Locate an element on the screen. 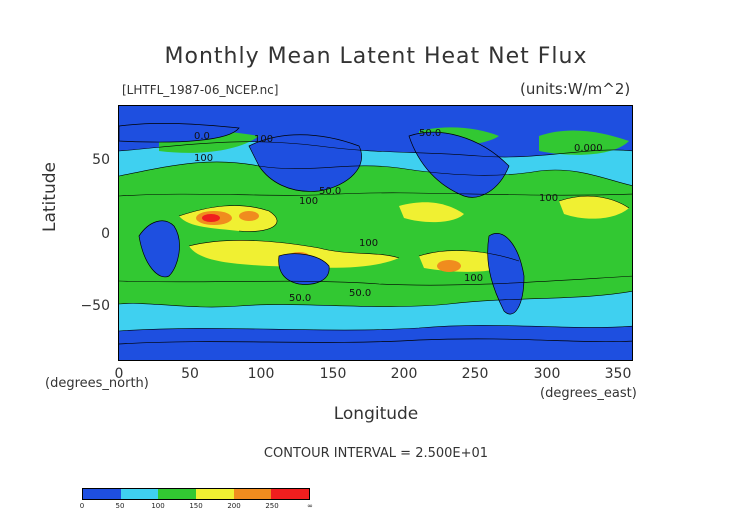 Image resolution: width=752 pixels, height=532 pixels. contour-label: 0.0 is located at coordinates (202, 136).